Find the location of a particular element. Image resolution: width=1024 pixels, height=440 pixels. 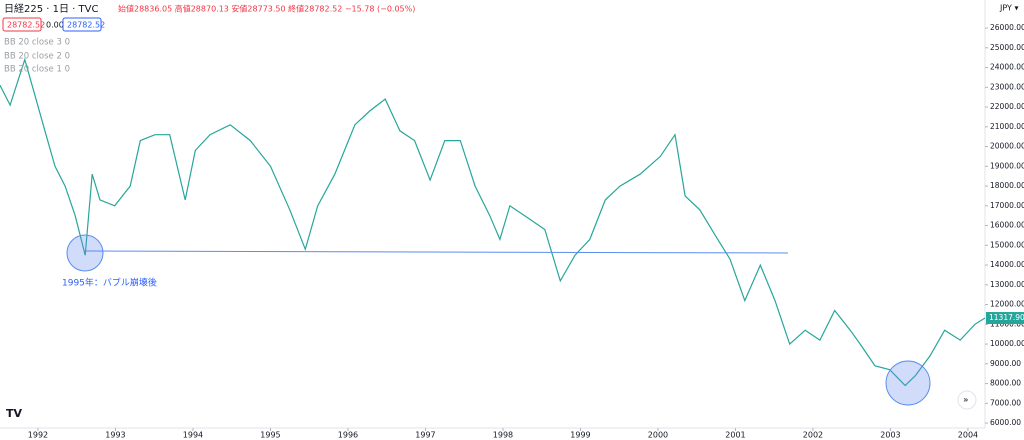

x-tick-label: 1997 is located at coordinates (425, 435).